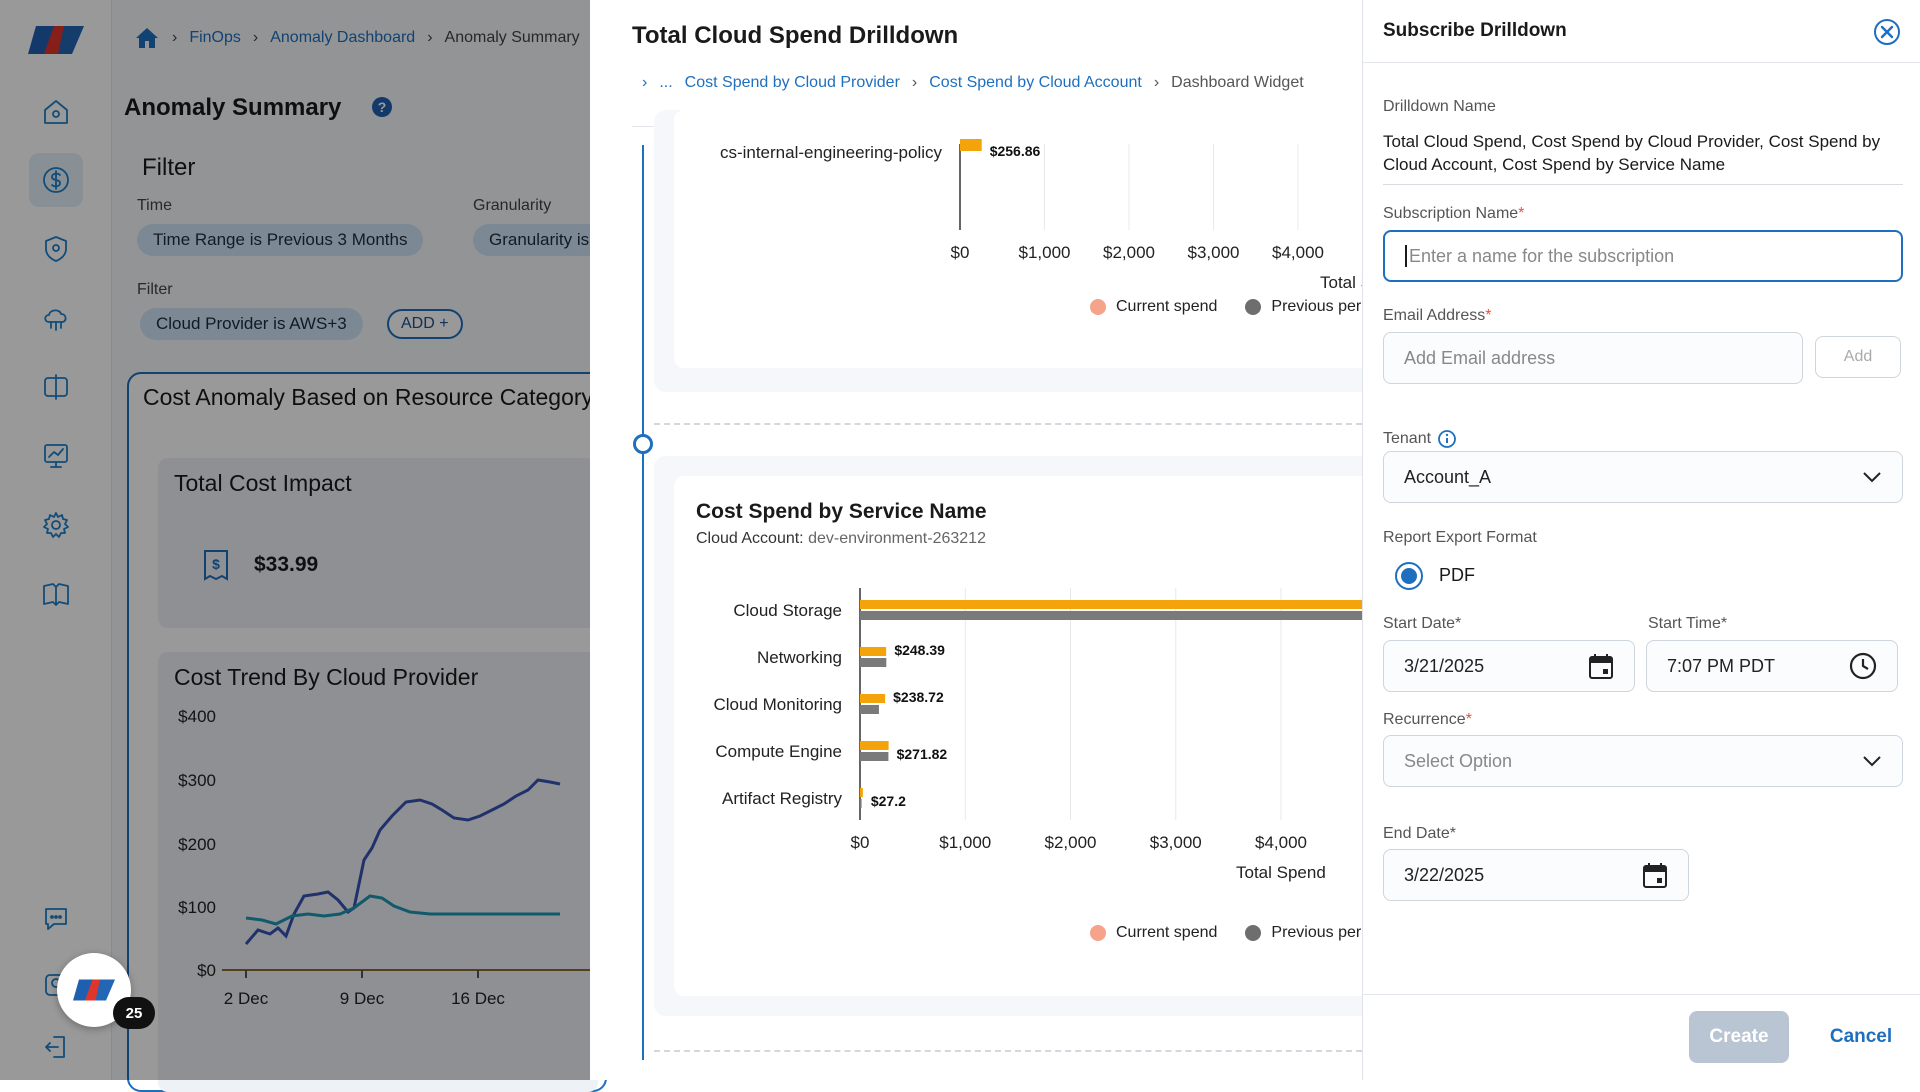 This screenshot has height=1092, width=1920. Describe the element at coordinates (643, 444) in the screenshot. I see `timeline-node` at that location.